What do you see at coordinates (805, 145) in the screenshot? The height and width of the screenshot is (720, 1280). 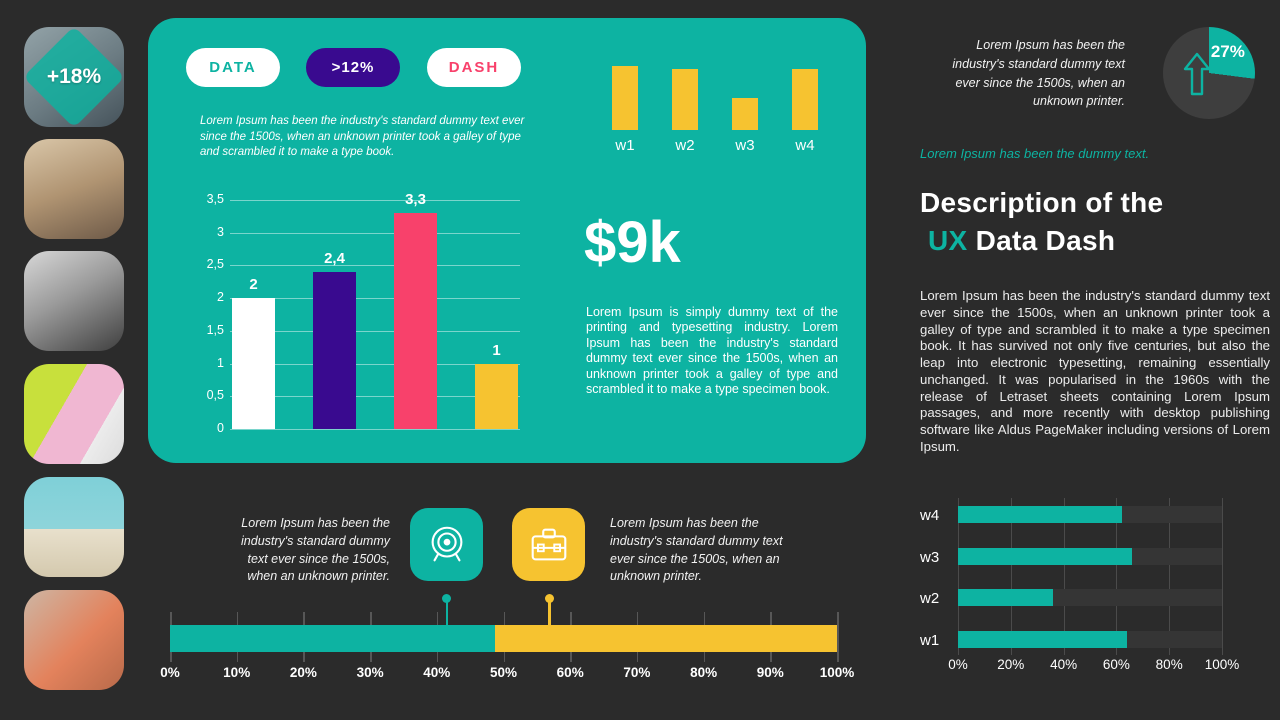 I see `mini-week-label: w4` at bounding box center [805, 145].